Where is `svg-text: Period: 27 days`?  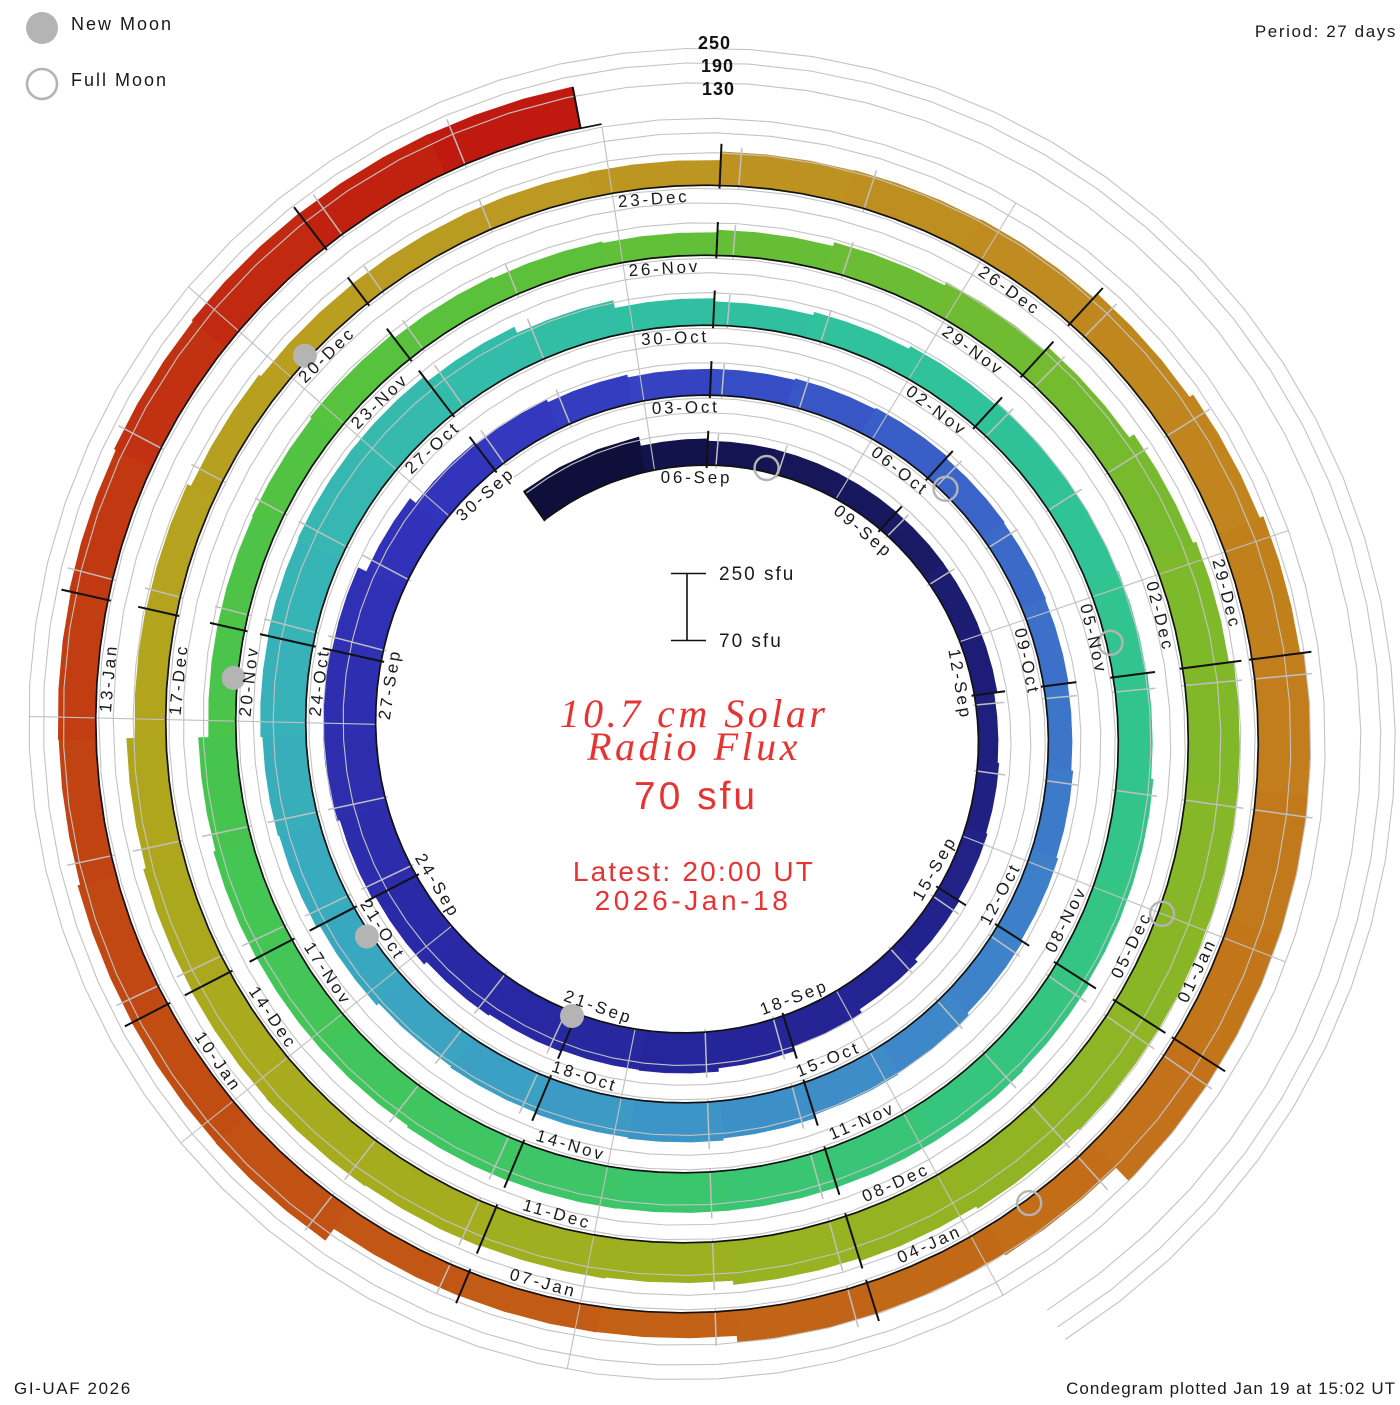
svg-text: Period: 27 days is located at coordinates (1326, 31).